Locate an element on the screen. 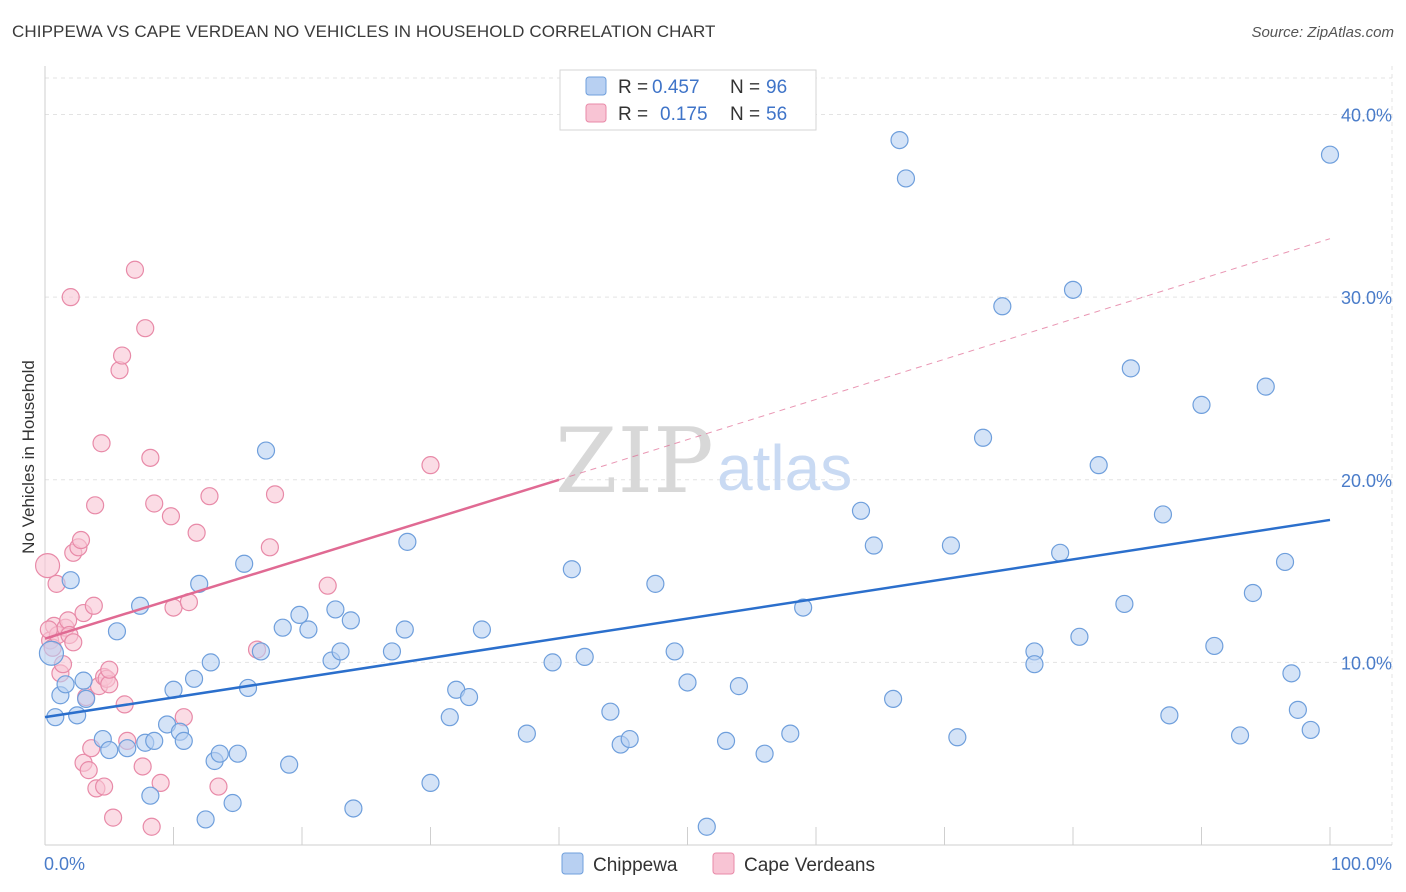 This screenshot has height=892, width=1406. legend-r-label-2: R = is located at coordinates (633, 114).